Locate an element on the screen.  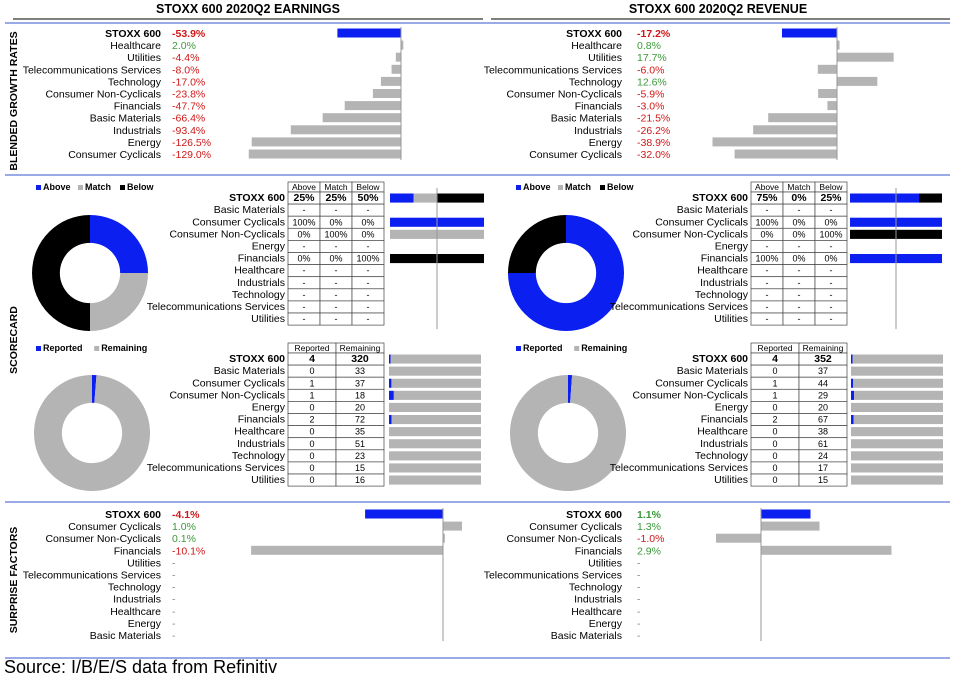
scorecard-table-earnings-cell is located at coordinates (368, 319).